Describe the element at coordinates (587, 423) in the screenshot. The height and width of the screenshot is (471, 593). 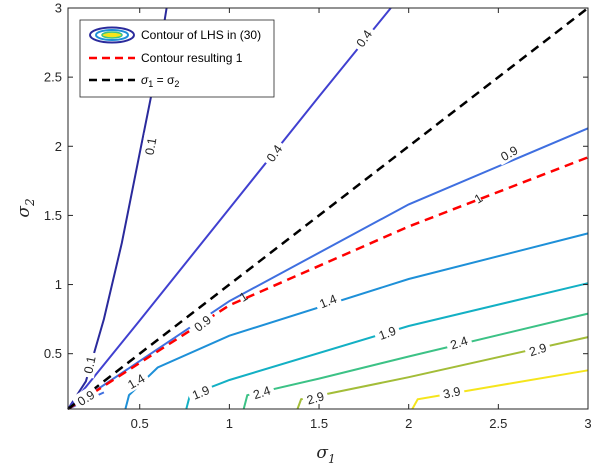
I see `x-tick-label: 3` at that location.